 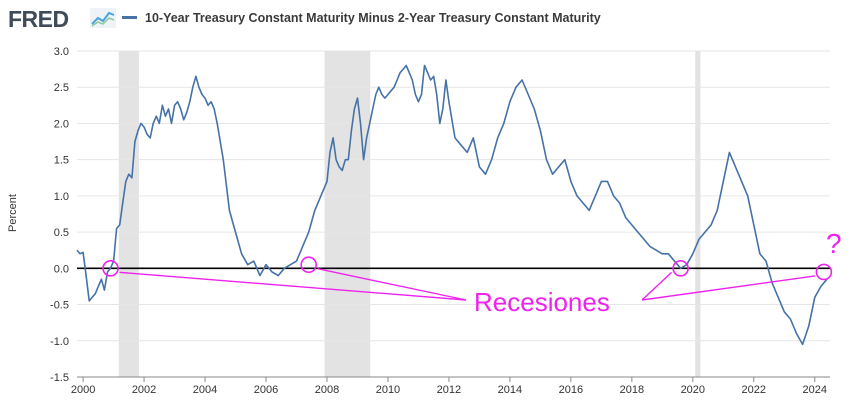 I want to click on y-tick-label: 2.5, so click(x=61, y=88).